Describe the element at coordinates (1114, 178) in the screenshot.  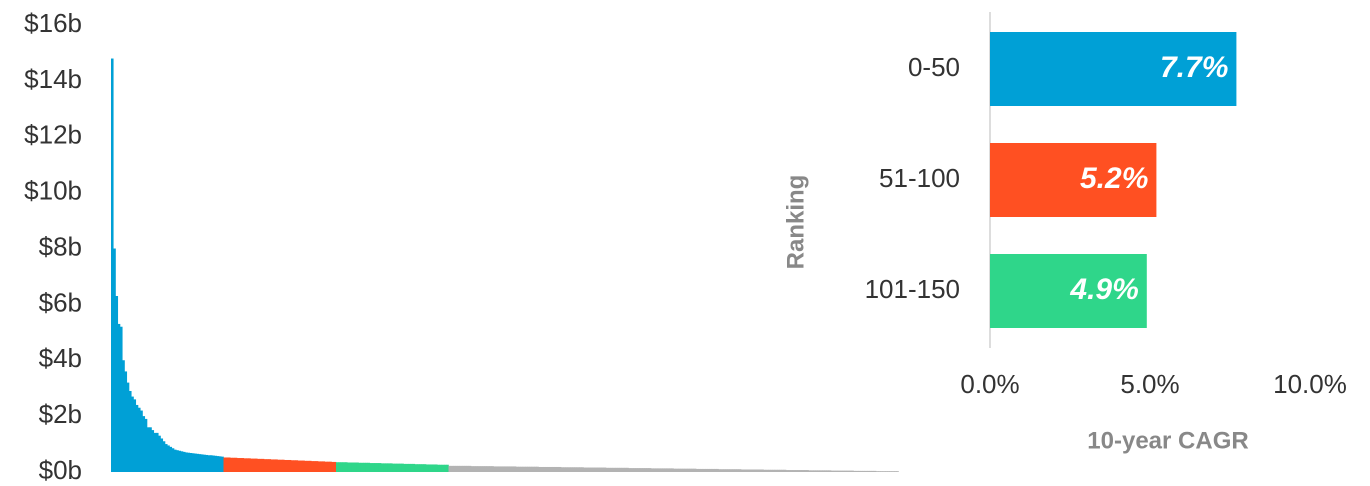
I see `value-label: 5.2%` at that location.